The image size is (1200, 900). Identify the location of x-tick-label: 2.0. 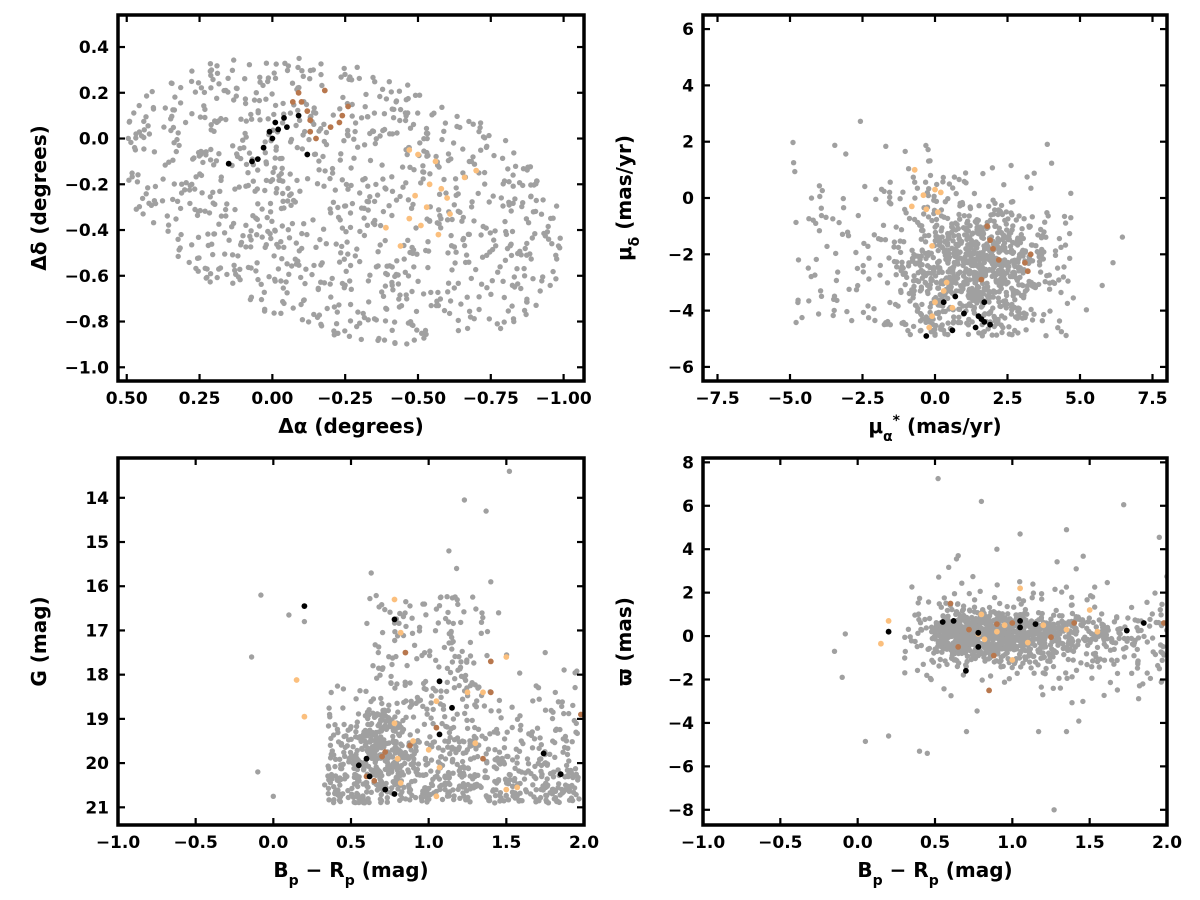
(584, 843).